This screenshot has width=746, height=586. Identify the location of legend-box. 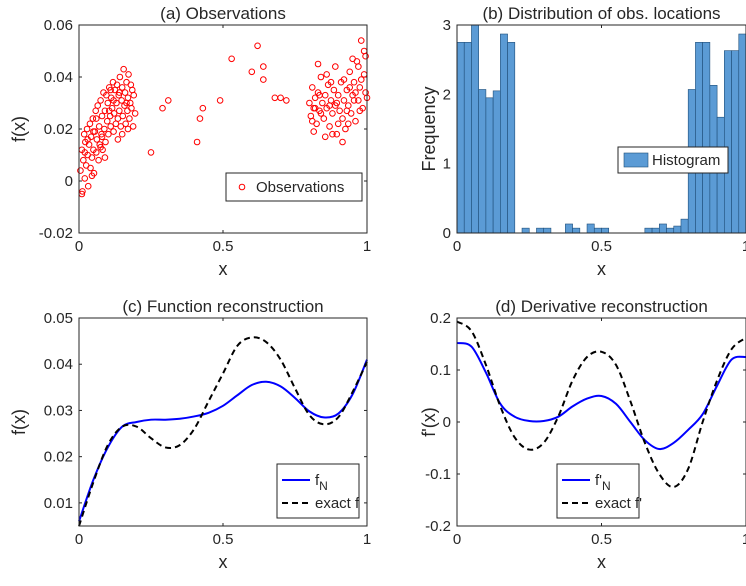
(318, 491).